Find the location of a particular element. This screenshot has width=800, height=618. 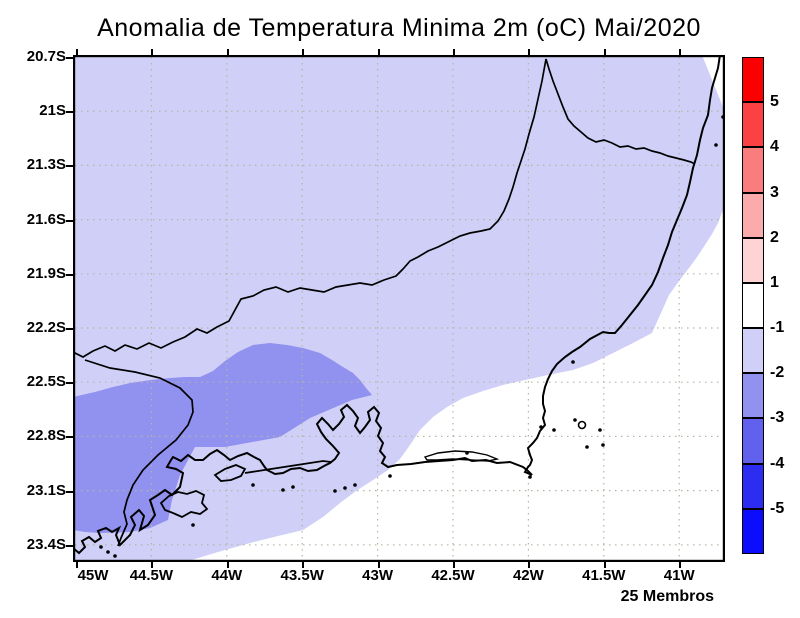

colorbar-tick-label: -1 is located at coordinates (777, 328).